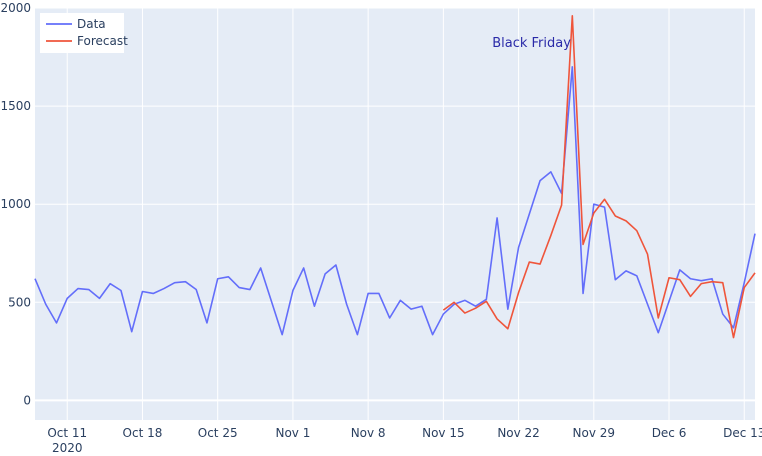 This screenshot has height=456, width=762. I want to click on x-tick-label: Nov 1, so click(292, 433).